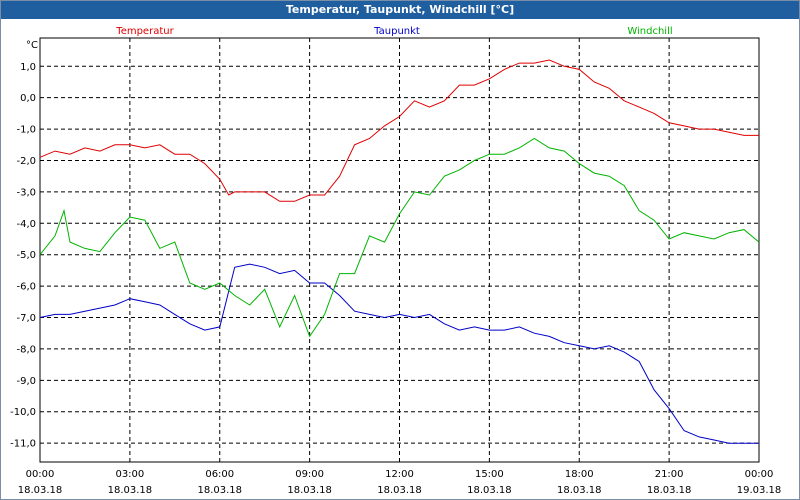 The height and width of the screenshot is (500, 800). Describe the element at coordinates (26, 349) in the screenshot. I see `y-tick-label: -8,0` at that location.